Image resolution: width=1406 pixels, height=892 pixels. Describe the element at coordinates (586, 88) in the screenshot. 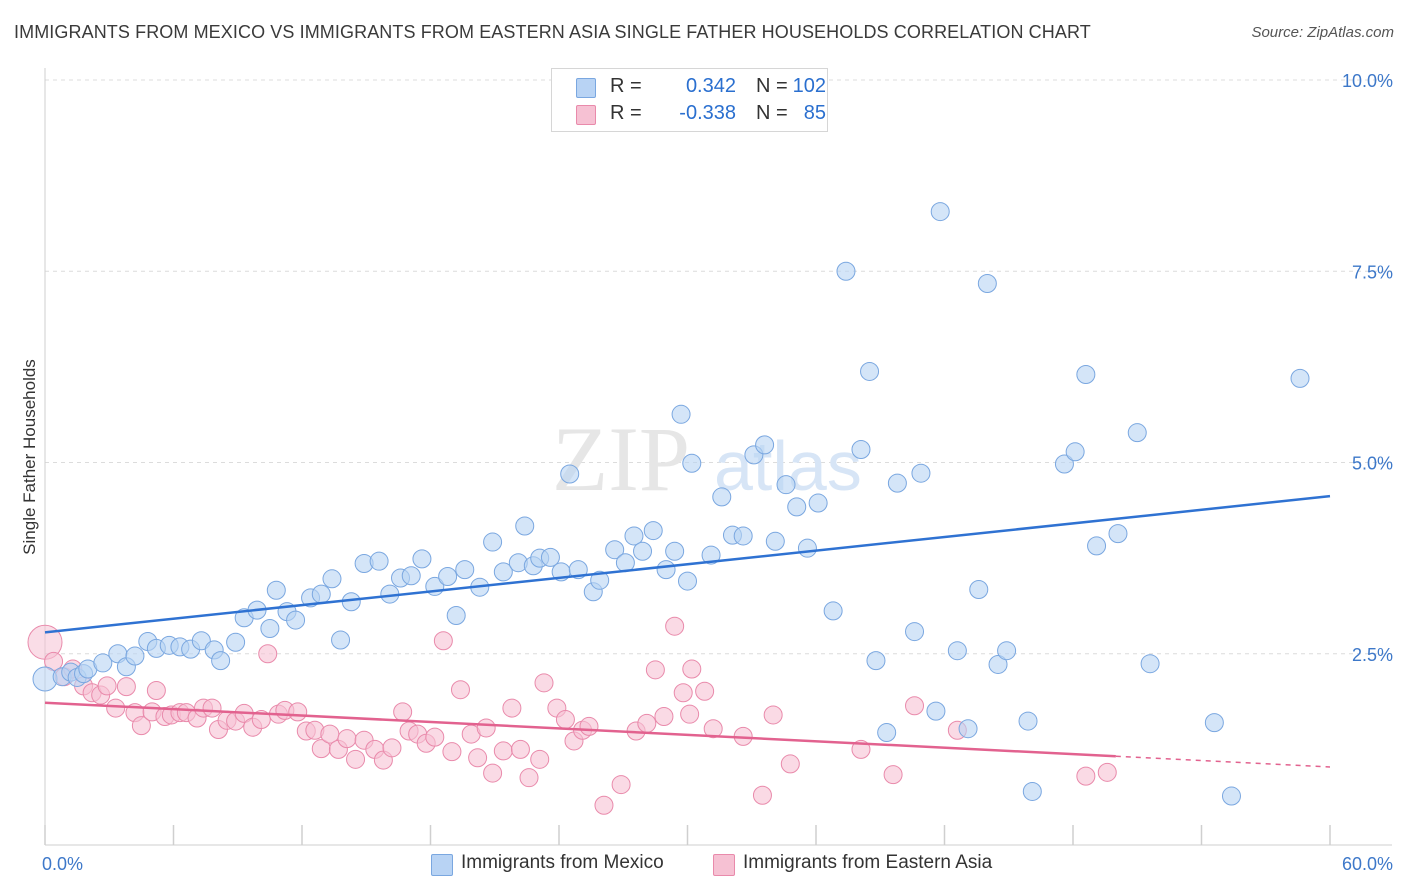

I see `mexico-swatch` at that location.